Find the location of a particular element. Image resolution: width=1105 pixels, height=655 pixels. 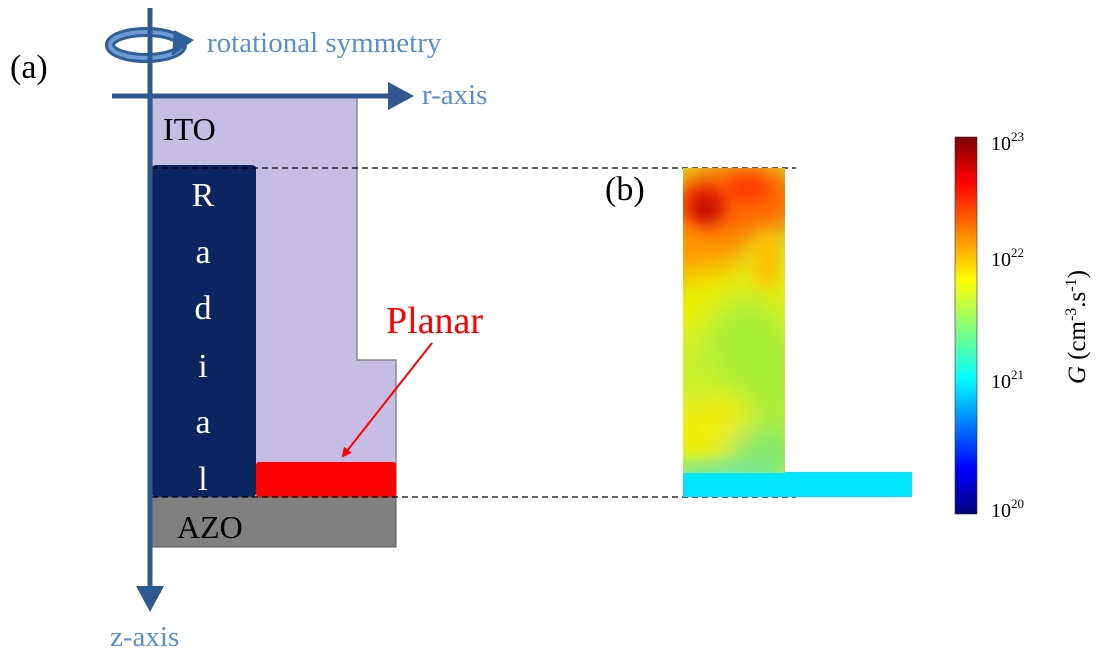

radial-label: R a d i a l is located at coordinates (203, 337).